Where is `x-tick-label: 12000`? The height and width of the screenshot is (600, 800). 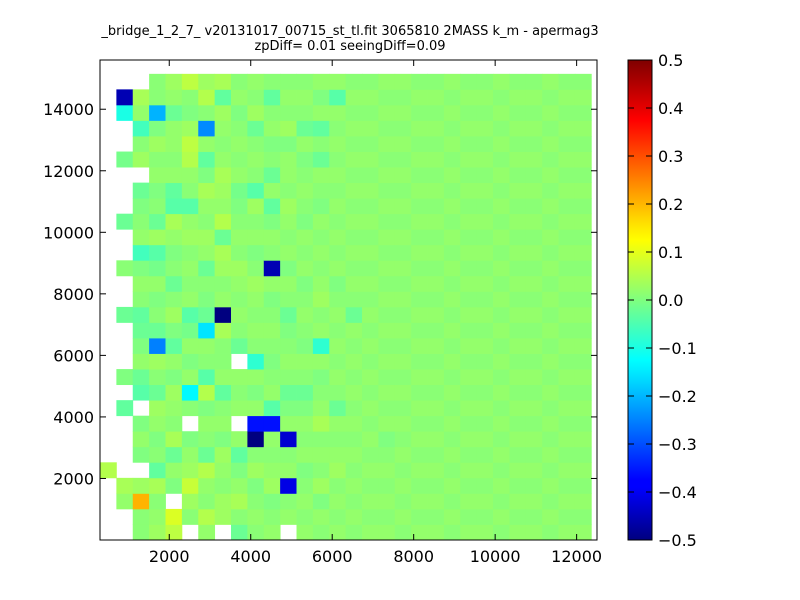 x-tick-label: 12000 is located at coordinates (576, 556).